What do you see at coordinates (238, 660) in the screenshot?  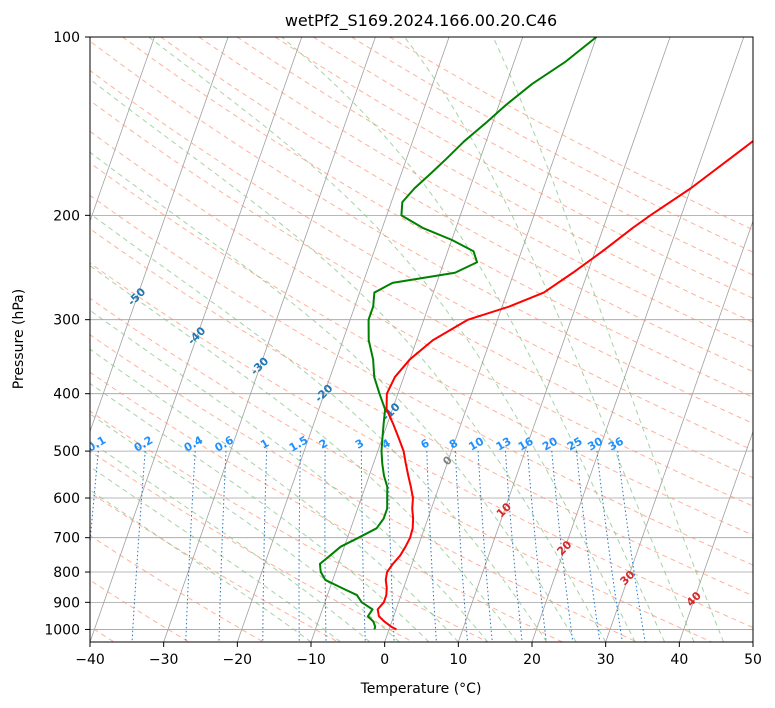 I see `x-tick-label: −20` at bounding box center [238, 660].